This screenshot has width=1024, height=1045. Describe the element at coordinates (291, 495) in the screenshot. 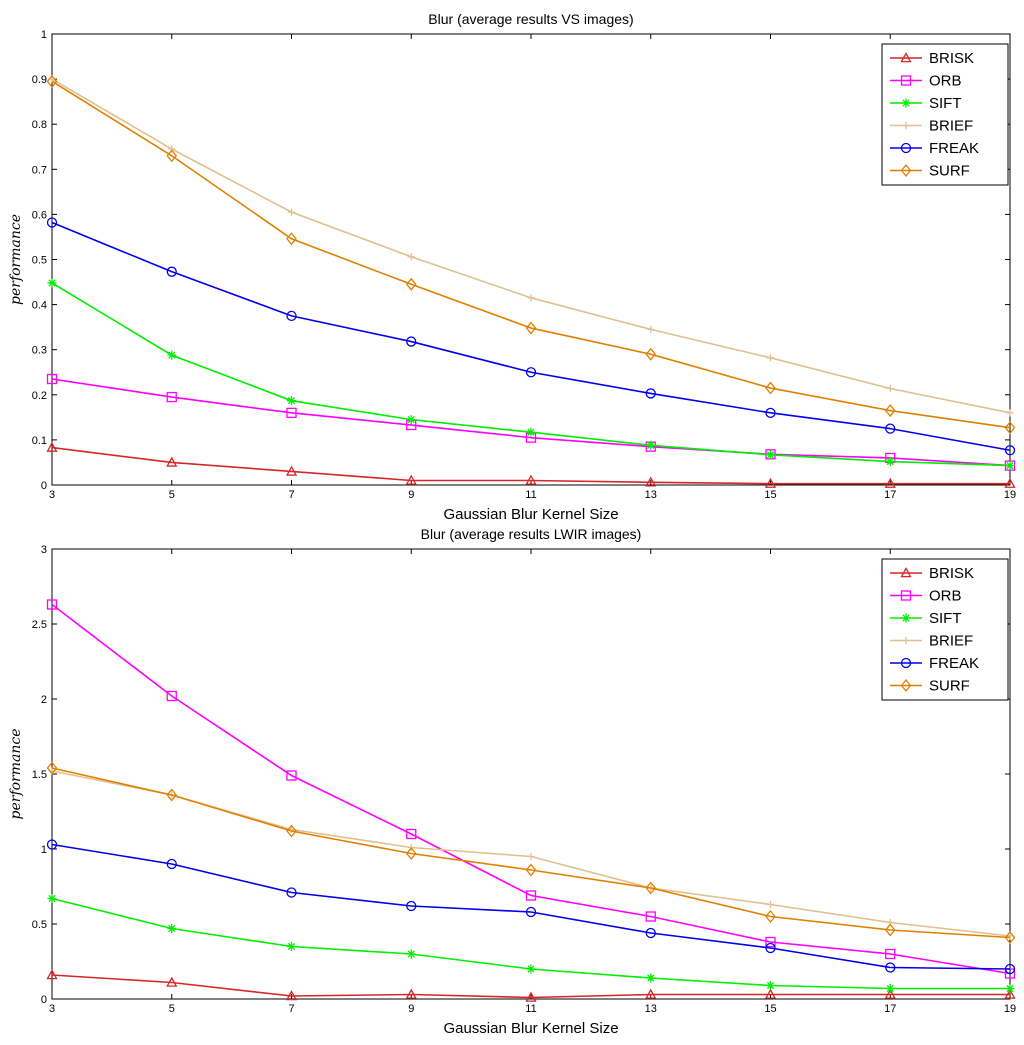

I see `x-tick-label: 7` at that location.